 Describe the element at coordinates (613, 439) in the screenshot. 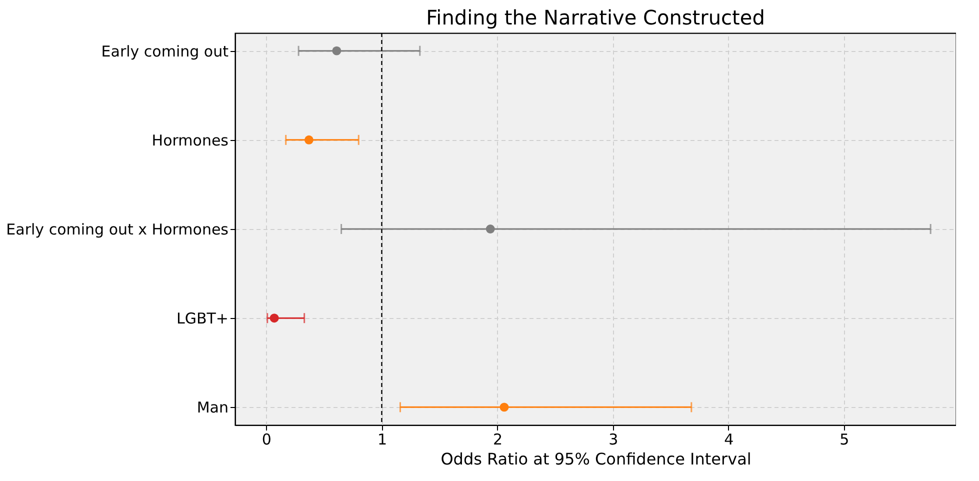

I see `x-tick-label: 3` at that location.